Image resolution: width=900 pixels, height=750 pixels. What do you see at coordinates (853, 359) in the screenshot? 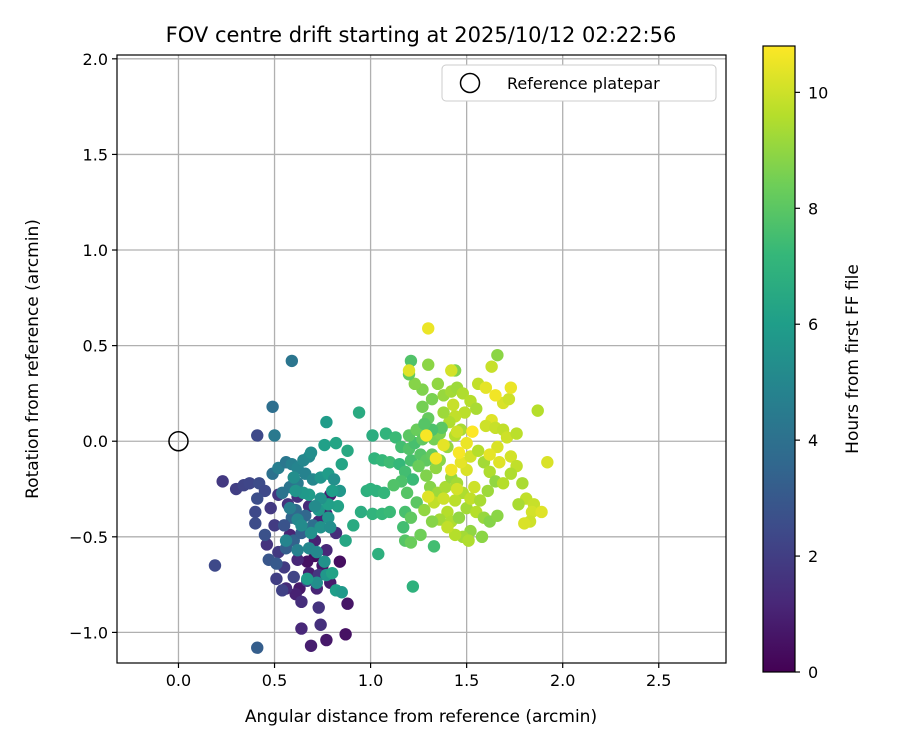
I see `colorbar-label: Hours from first FF file` at bounding box center [853, 359].